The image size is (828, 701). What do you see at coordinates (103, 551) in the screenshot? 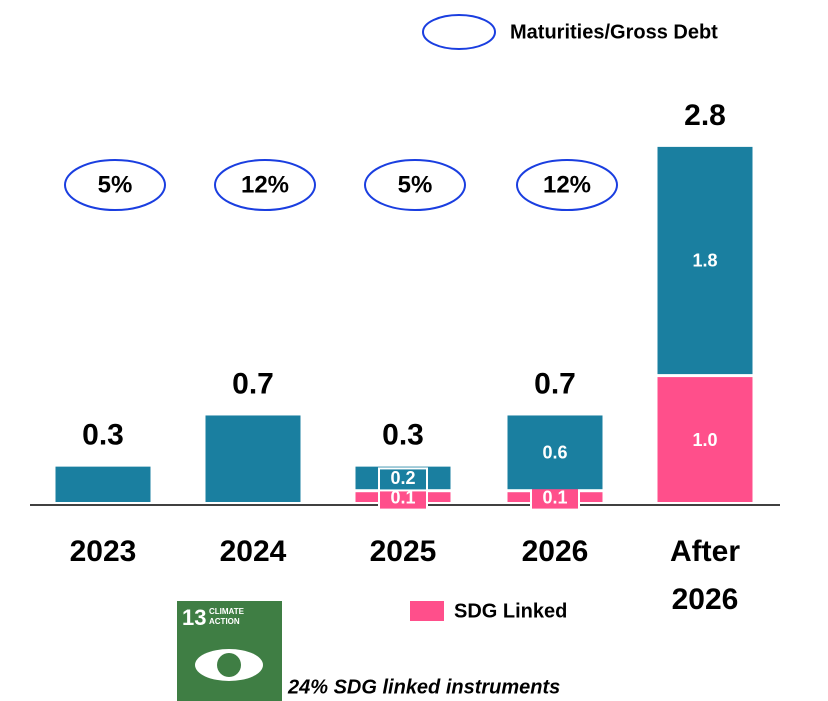
I see `x-tick-label: 2023` at bounding box center [103, 551].